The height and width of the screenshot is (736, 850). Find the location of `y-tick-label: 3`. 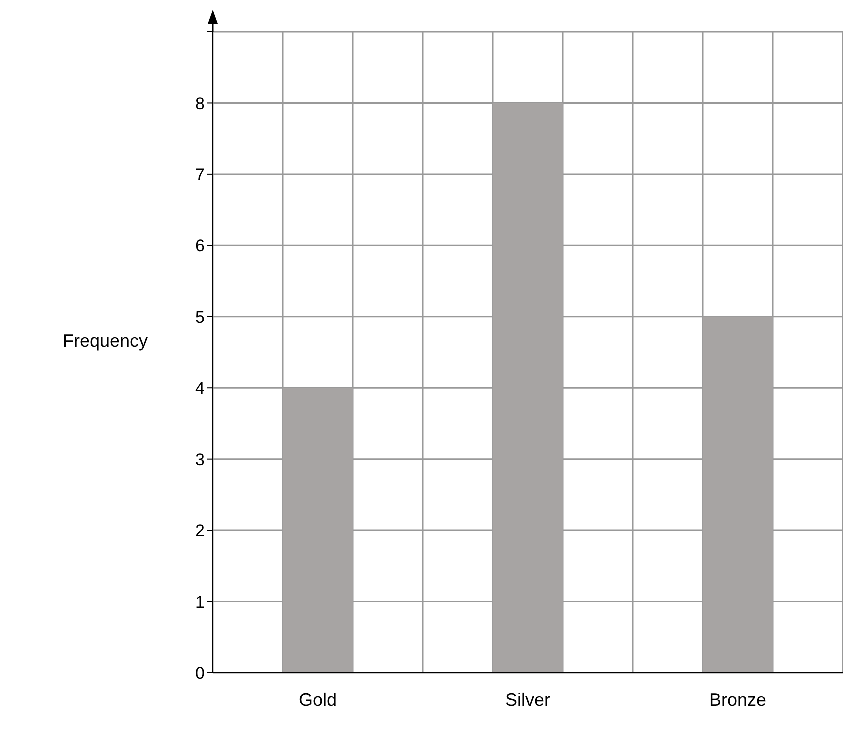

y-tick-label: 3 is located at coordinates (200, 460).